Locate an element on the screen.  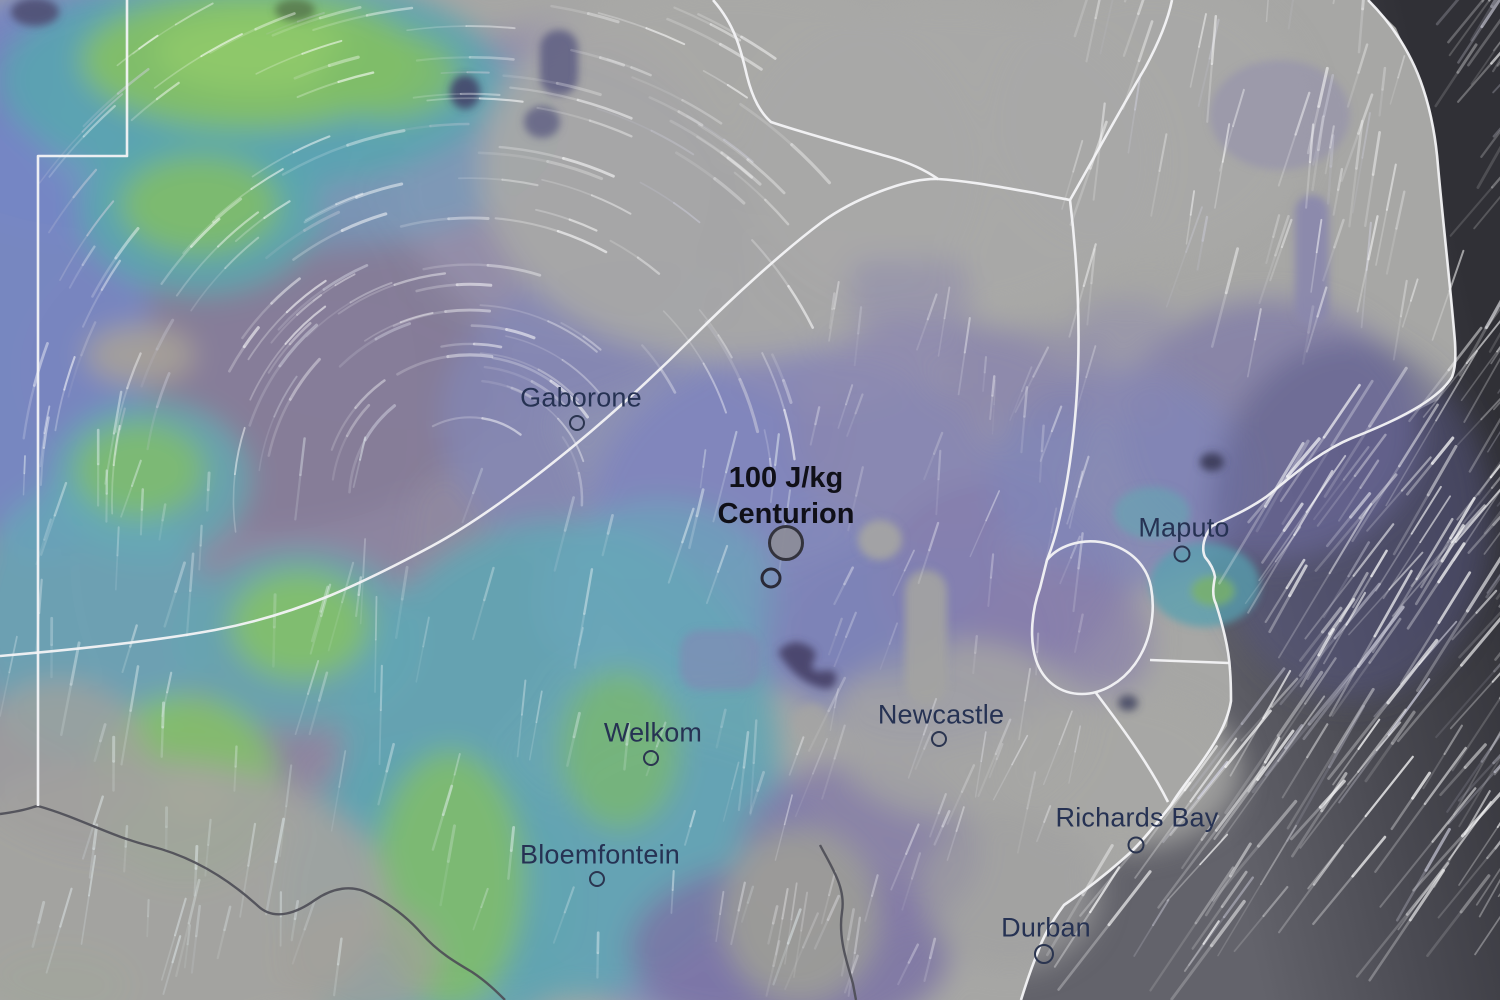
city-dot-newcastle is located at coordinates (939, 739).